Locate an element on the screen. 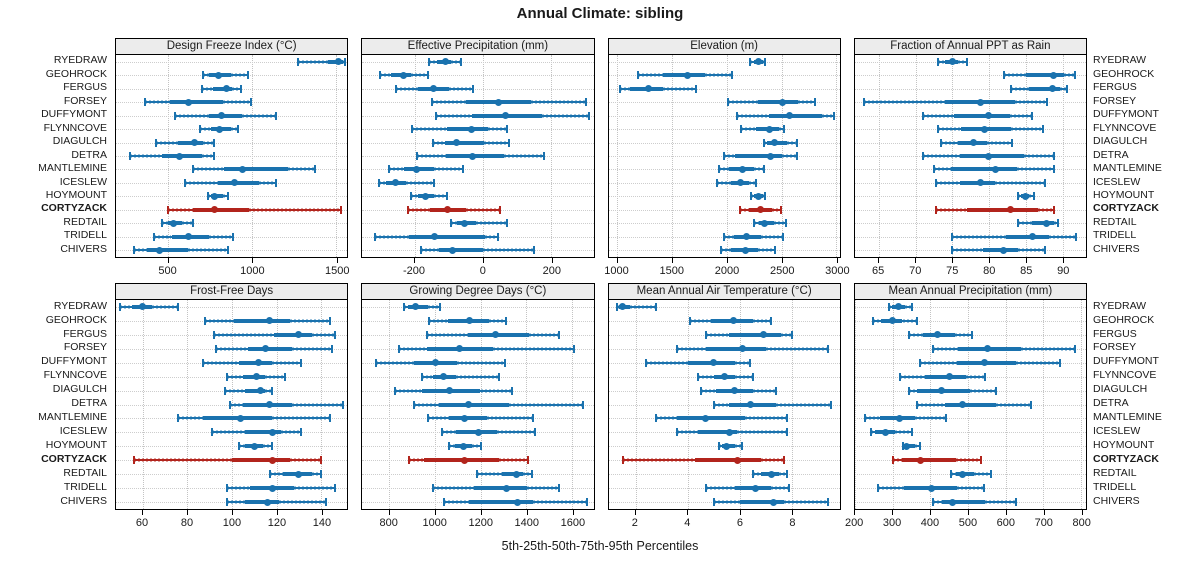 Image resolution: width=1200 pixels, height=575 pixels. axis-tick-label: 90 is located at coordinates (1063, 271).